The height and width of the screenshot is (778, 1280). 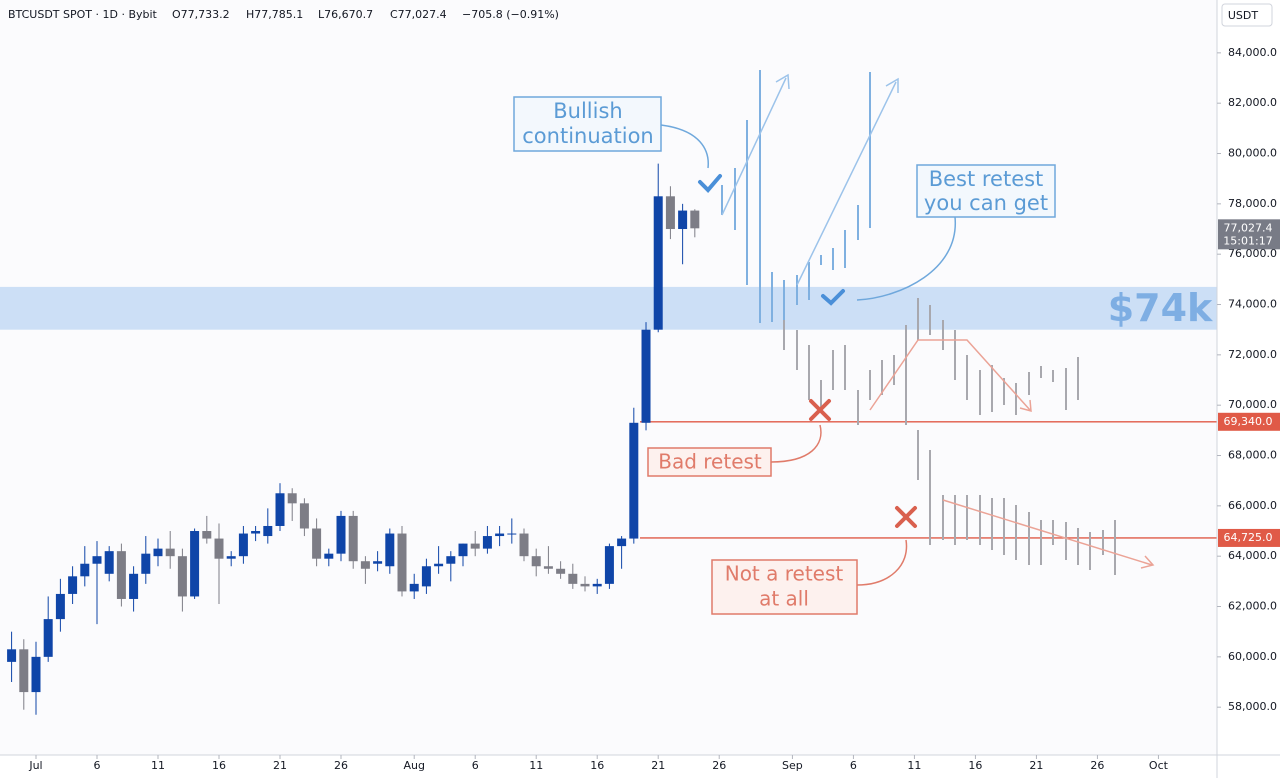 I want to click on x-tick-label: 6, so click(x=475, y=765).